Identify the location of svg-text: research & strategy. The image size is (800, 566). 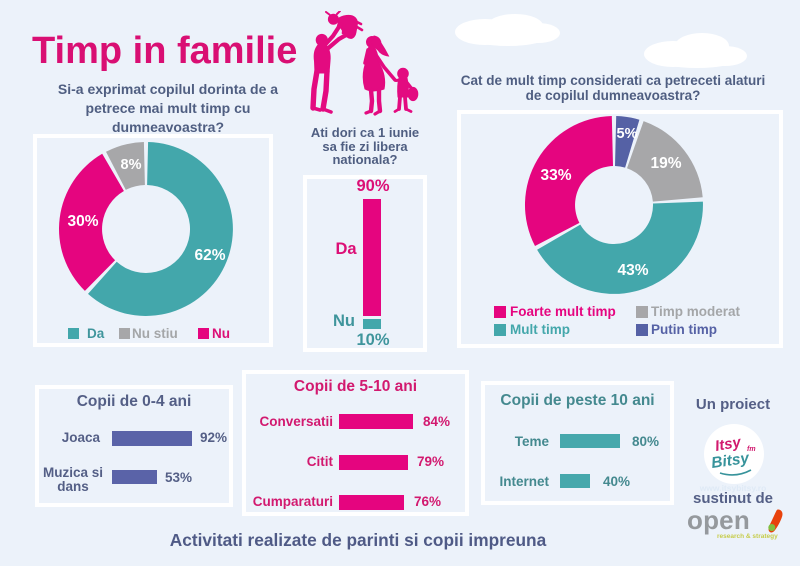
(747, 536).